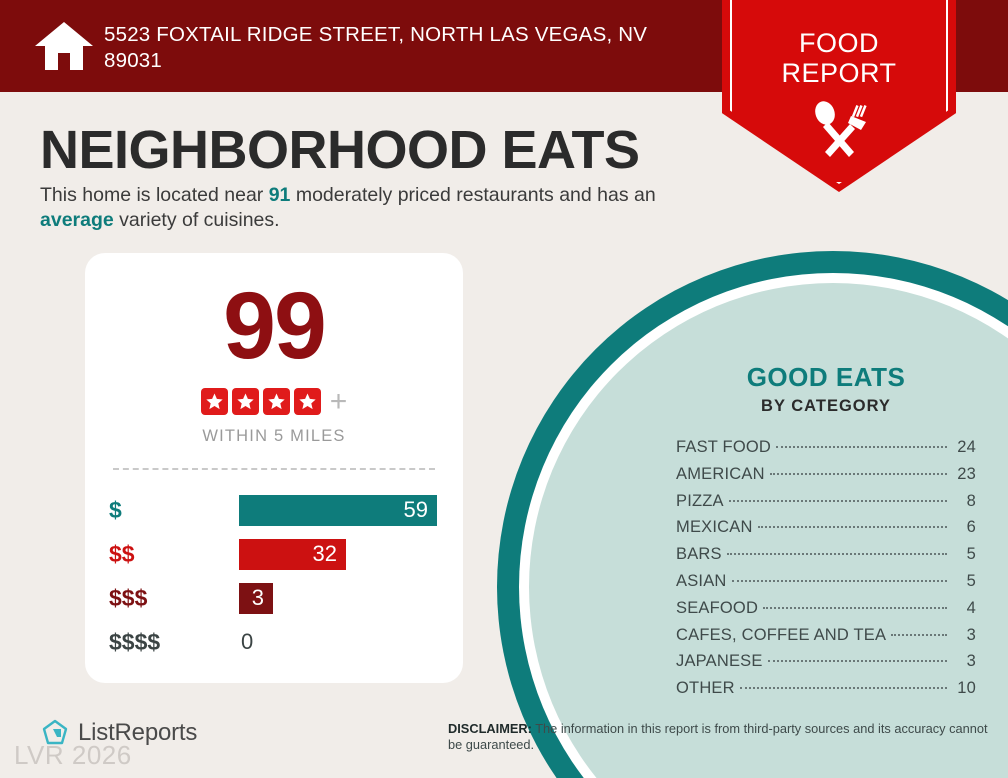 This screenshot has height=778, width=1008. I want to click on price-tier-label: $$, so click(122, 553).